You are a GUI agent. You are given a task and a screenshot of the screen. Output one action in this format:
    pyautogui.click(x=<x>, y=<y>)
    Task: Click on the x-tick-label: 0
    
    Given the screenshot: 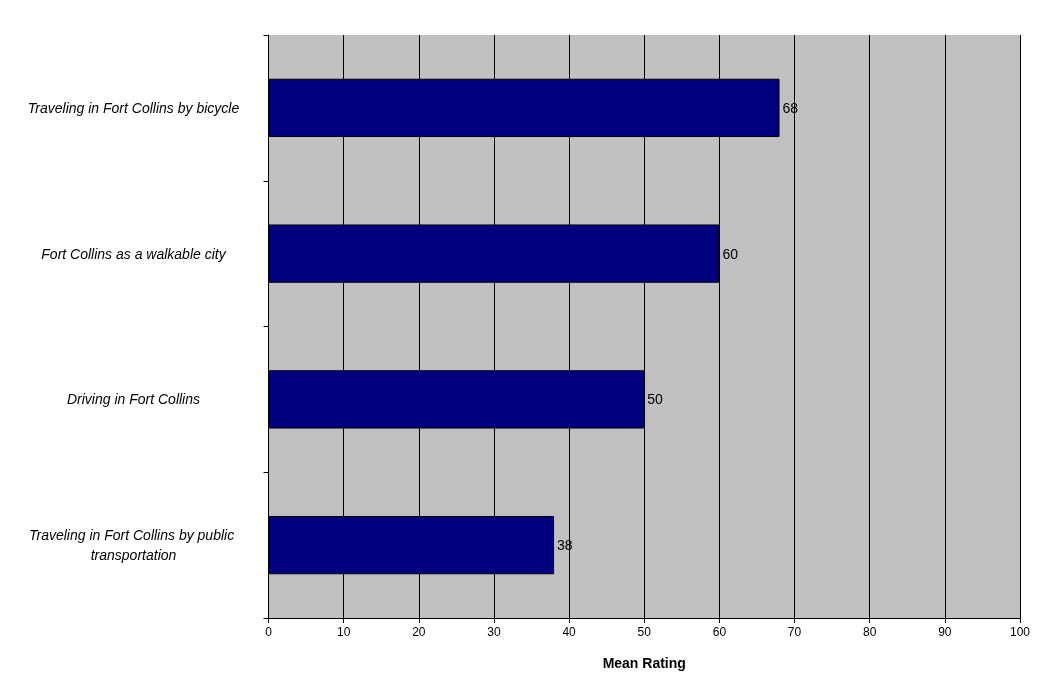 What is the action you would take?
    pyautogui.click(x=269, y=632)
    